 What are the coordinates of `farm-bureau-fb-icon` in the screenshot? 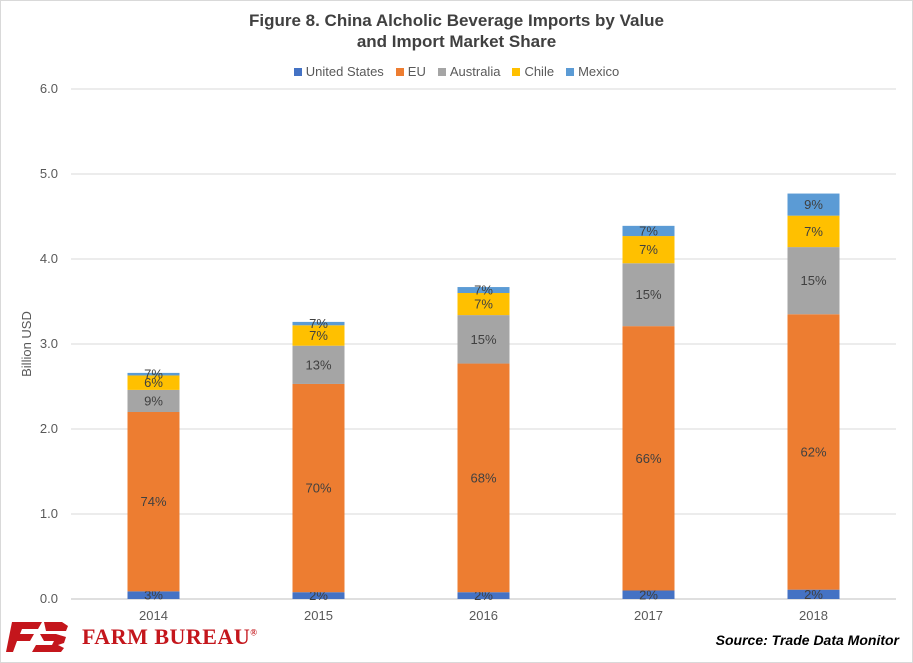 It's located at (37, 637).